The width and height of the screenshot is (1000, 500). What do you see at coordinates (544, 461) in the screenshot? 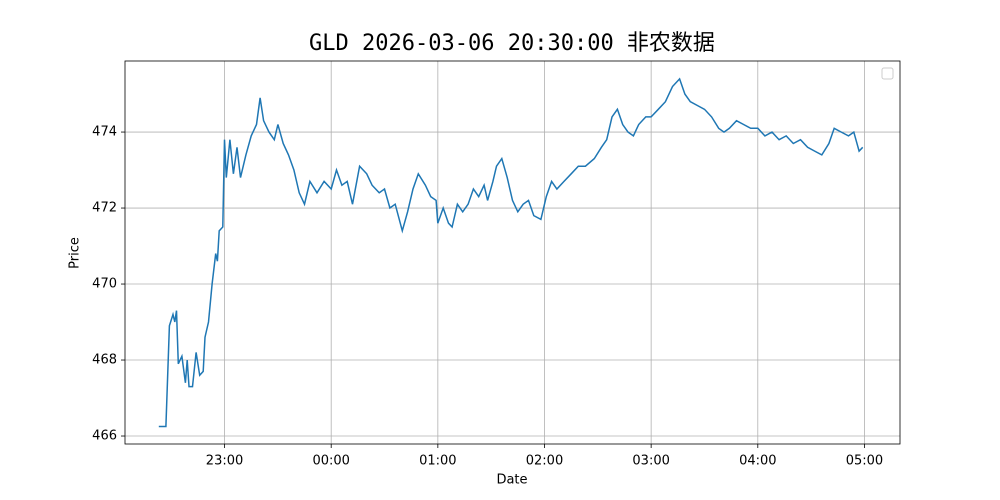
I see `x-tick-label: 02:00` at bounding box center [544, 461].